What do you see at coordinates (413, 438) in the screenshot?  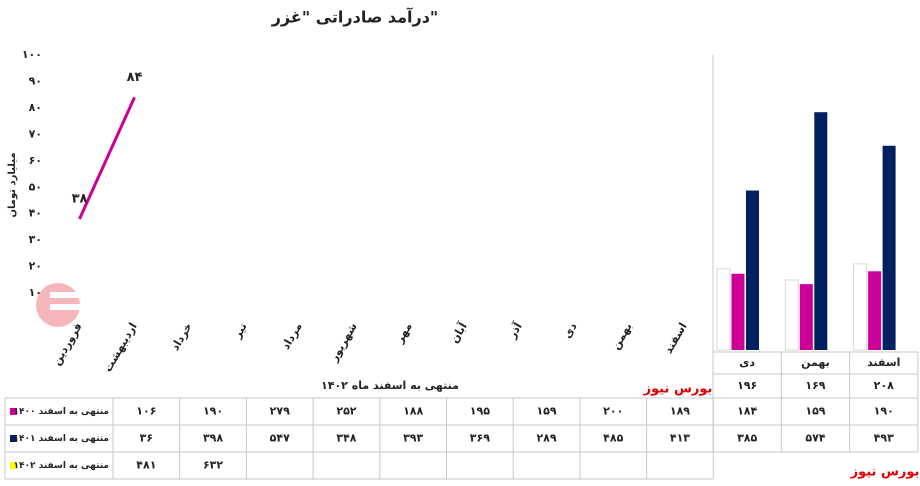 I see `table-cell: ۳۹۳` at bounding box center [413, 438].